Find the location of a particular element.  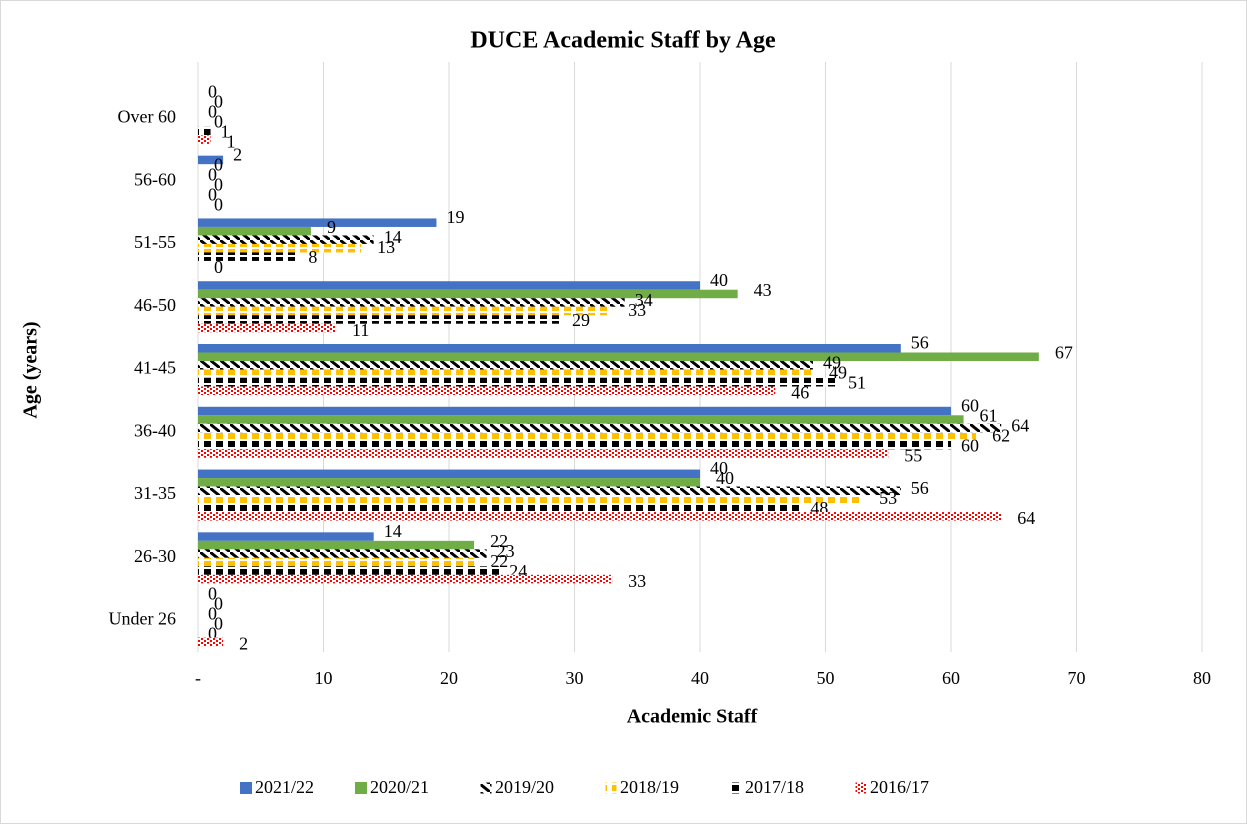

value-label: 51 is located at coordinates (857, 383).